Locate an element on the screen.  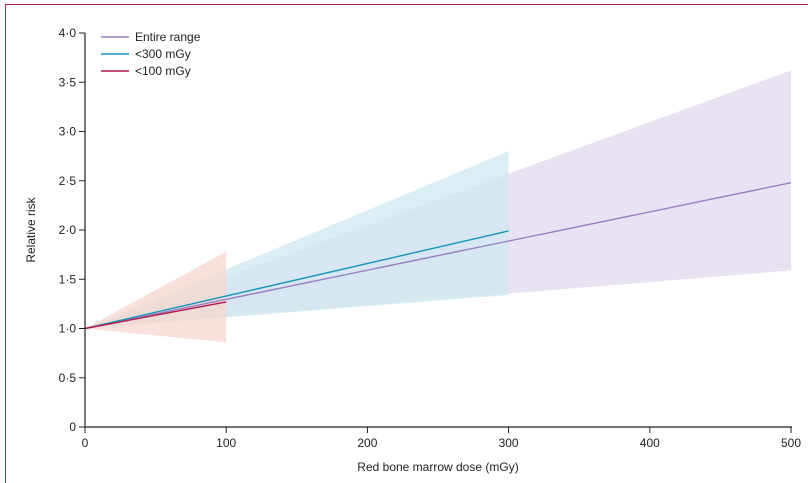
y-tick-label-2: 1·0 is located at coordinates (68, 329).